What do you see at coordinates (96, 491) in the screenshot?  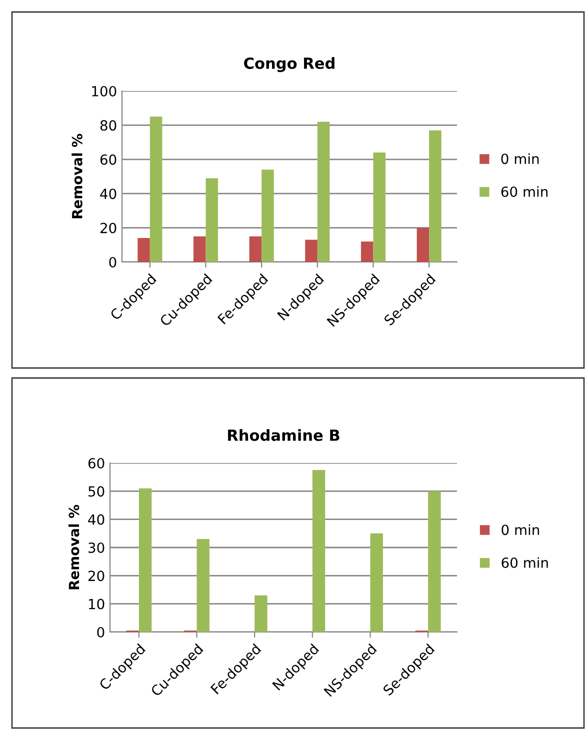 I see `y-tick-label: 50` at bounding box center [96, 491].